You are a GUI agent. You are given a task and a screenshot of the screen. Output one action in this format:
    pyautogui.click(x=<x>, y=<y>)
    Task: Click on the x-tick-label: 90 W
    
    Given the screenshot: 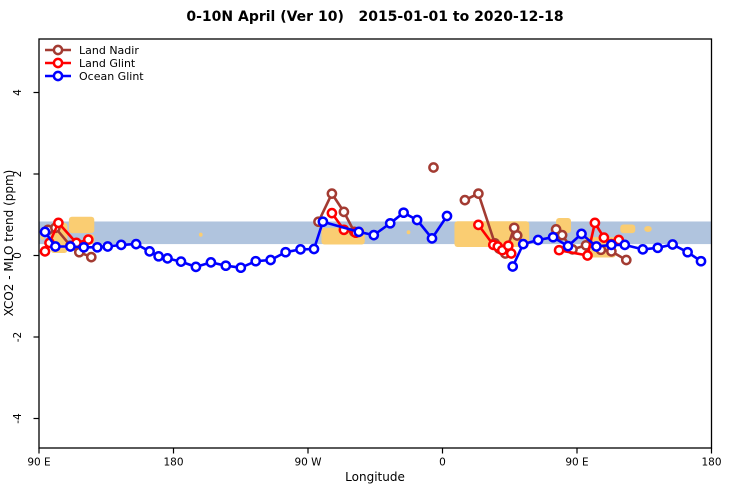 What is the action you would take?
    pyautogui.click(x=308, y=463)
    